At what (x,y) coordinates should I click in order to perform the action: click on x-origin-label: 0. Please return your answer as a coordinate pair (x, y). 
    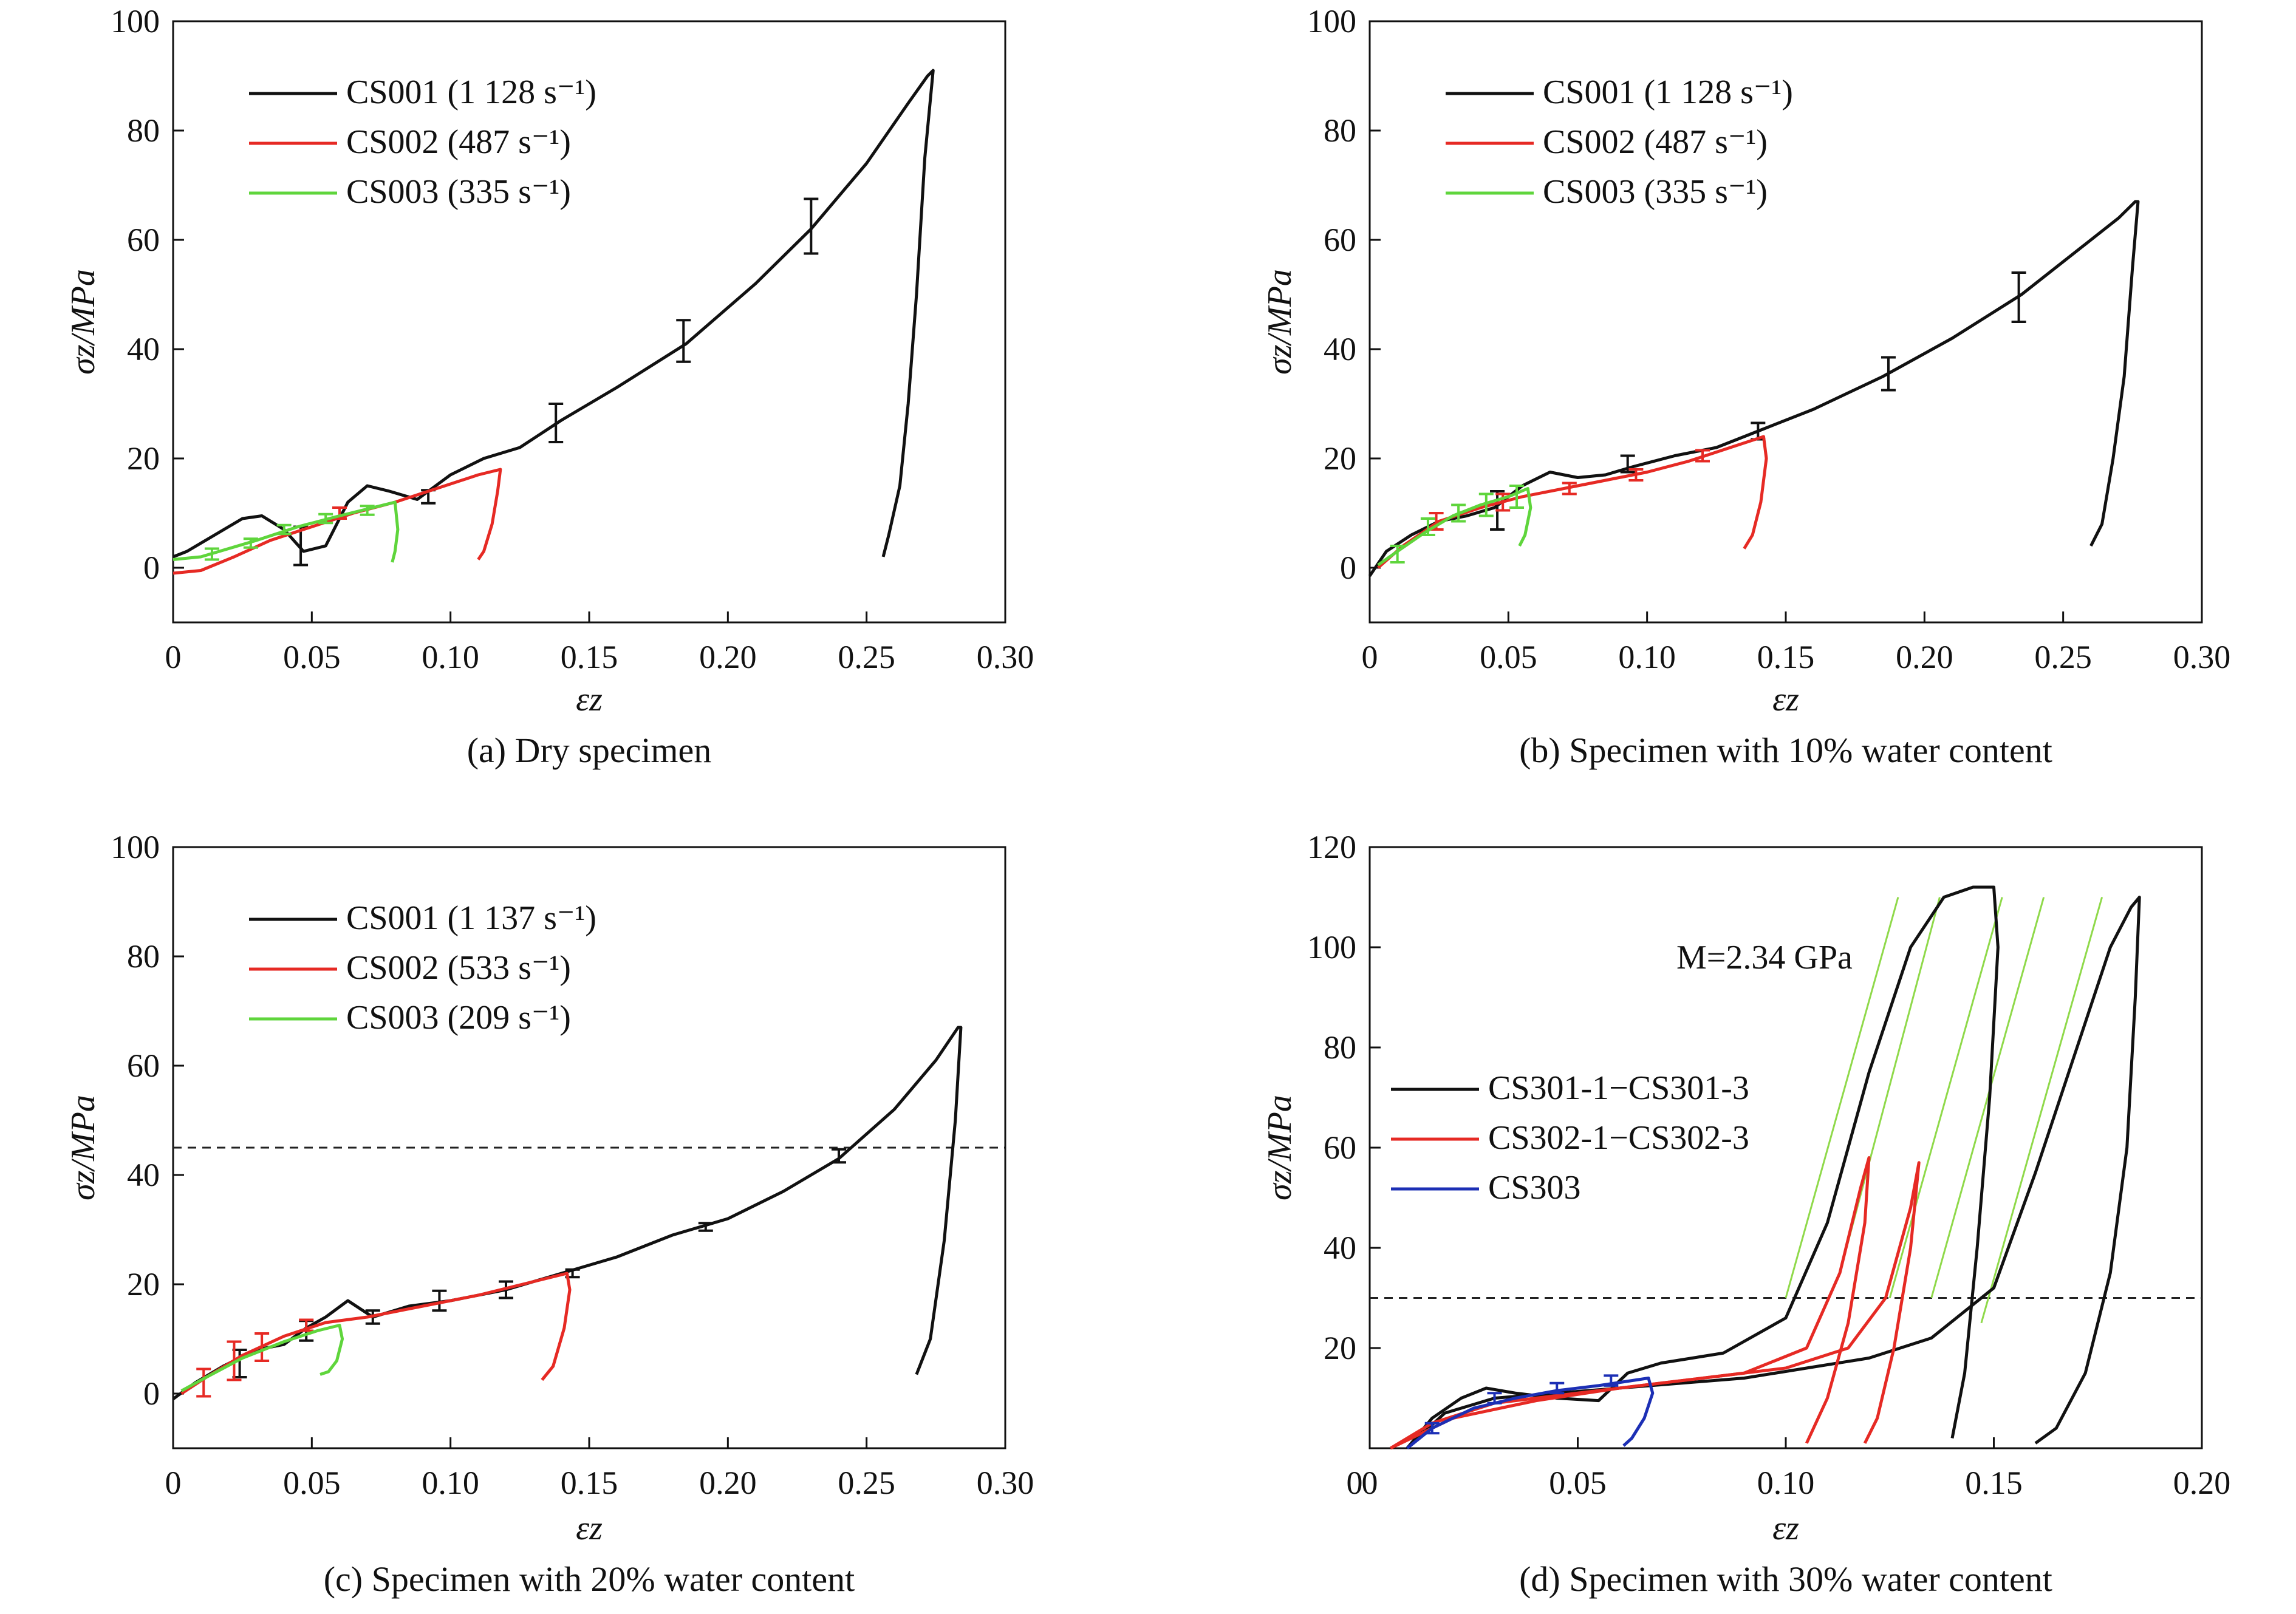
    Looking at the image, I should click on (1355, 1483).